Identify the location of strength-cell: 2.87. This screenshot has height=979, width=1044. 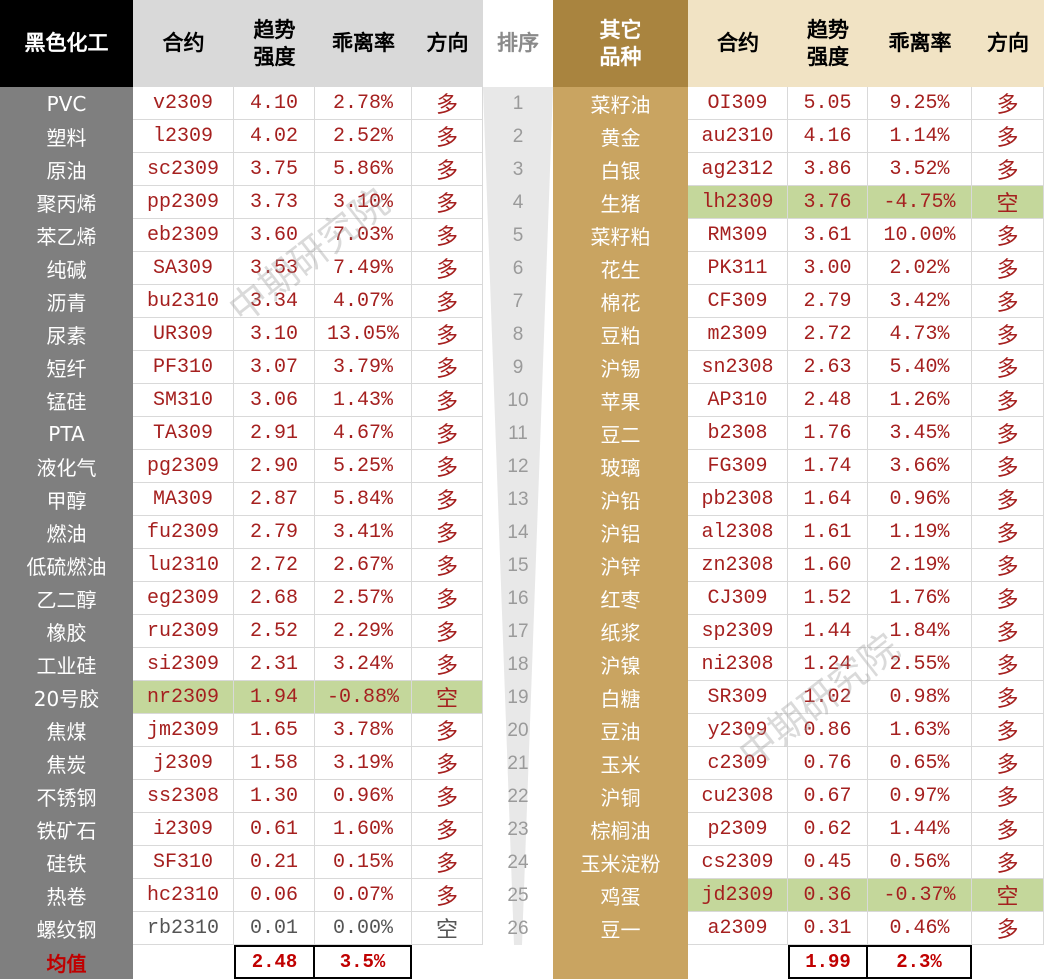
(274, 499).